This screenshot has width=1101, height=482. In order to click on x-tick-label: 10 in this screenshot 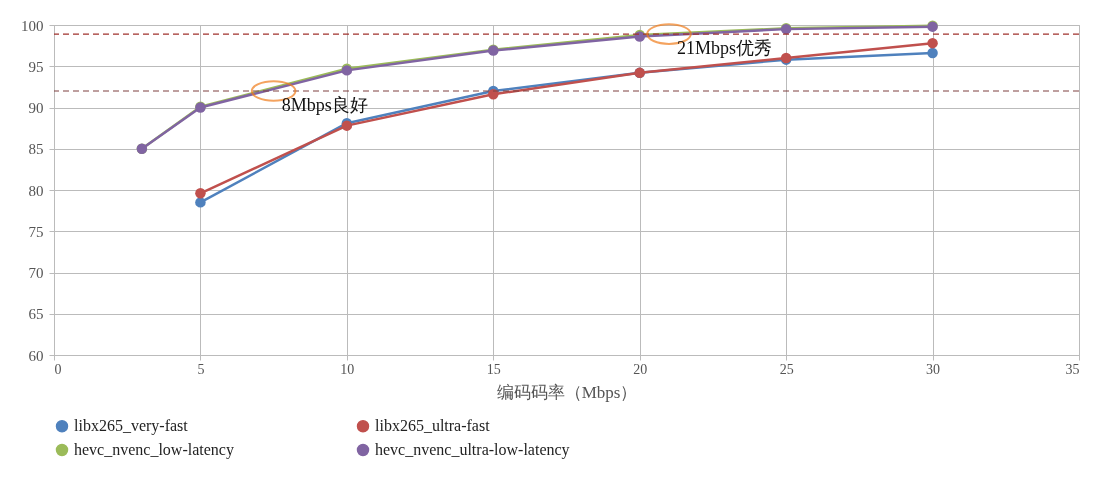, I will do `click(347, 369)`.